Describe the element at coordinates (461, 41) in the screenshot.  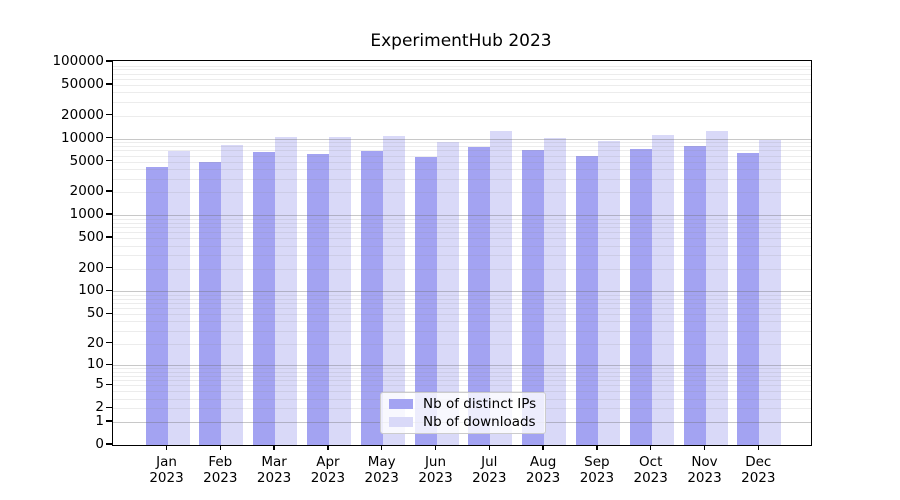
I see `chart-title: ExperimentHub 2023` at that location.